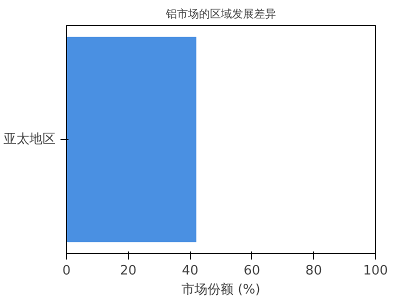  I want to click on chart-title: 铝市场的区域发展差异, so click(220, 14).